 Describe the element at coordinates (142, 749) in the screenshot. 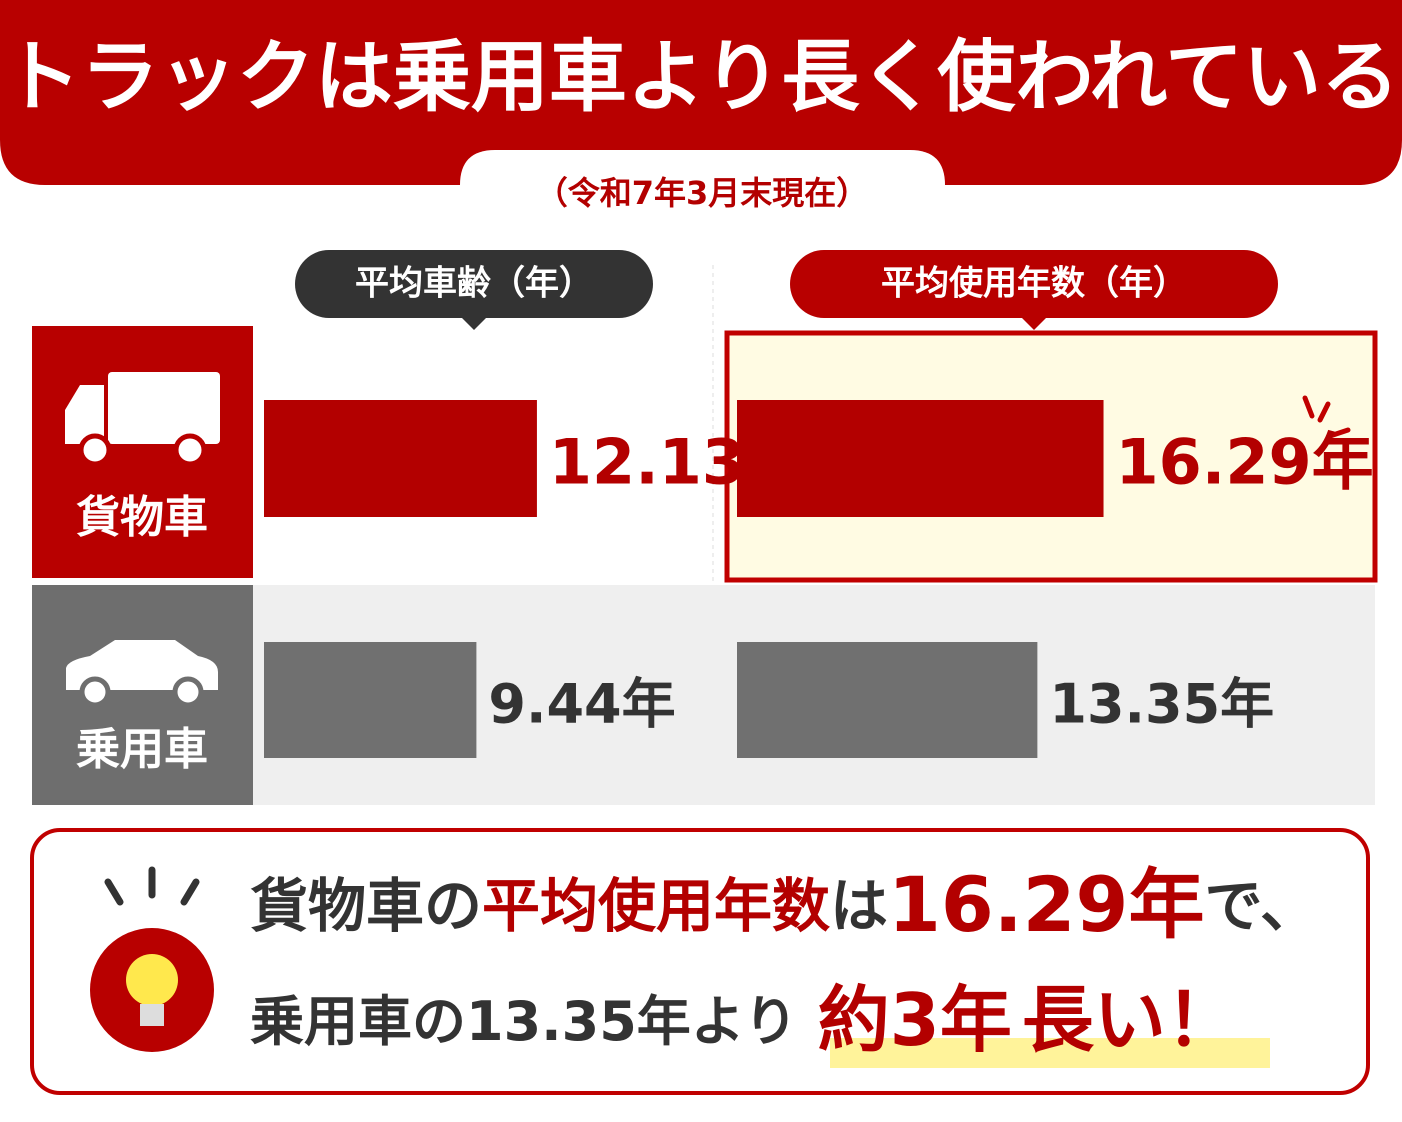

I see `row-label: 乗用車` at that location.